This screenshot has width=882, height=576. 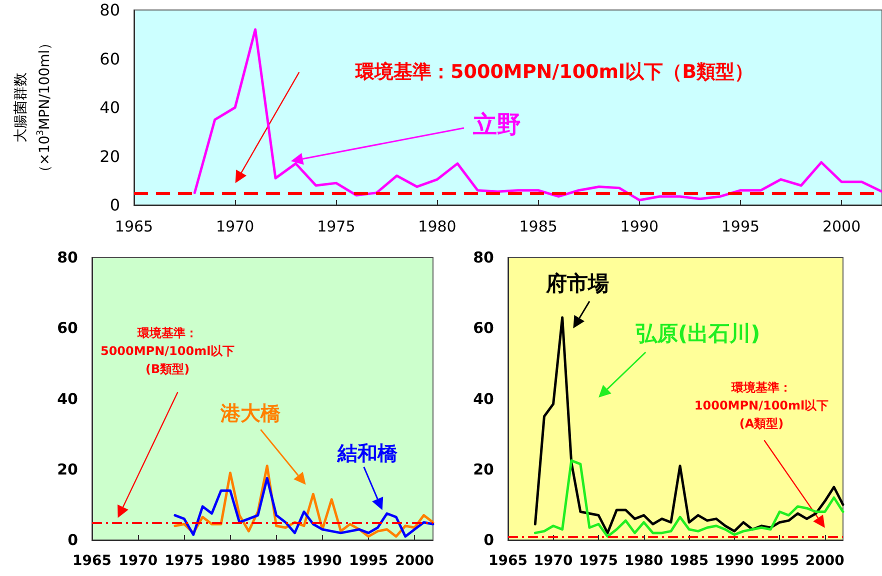 What do you see at coordinates (44, 108) in the screenshot?
I see `text: （×103MPN/100ml）` at bounding box center [44, 108].